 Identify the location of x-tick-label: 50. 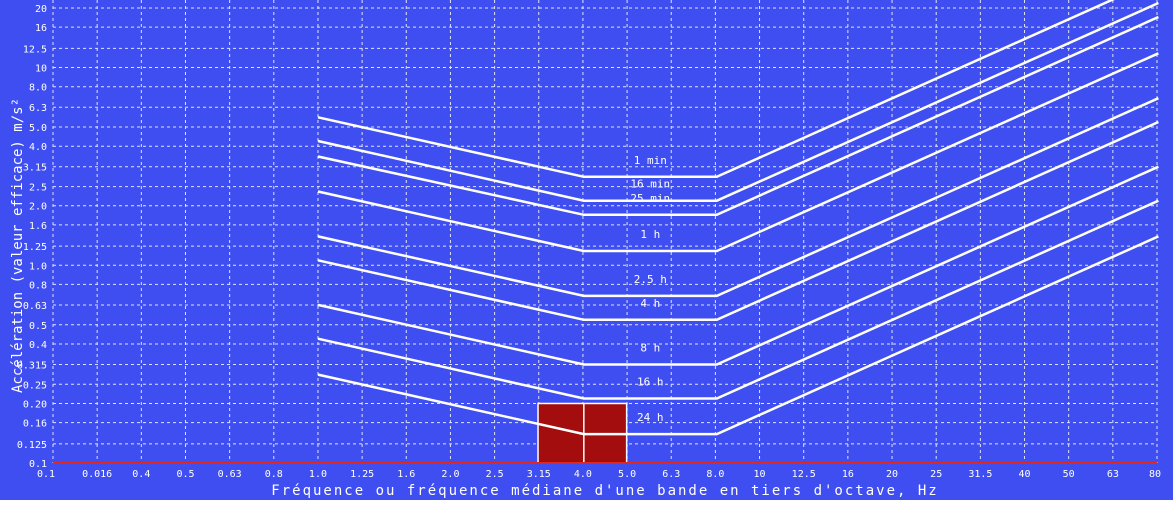
(1069, 474).